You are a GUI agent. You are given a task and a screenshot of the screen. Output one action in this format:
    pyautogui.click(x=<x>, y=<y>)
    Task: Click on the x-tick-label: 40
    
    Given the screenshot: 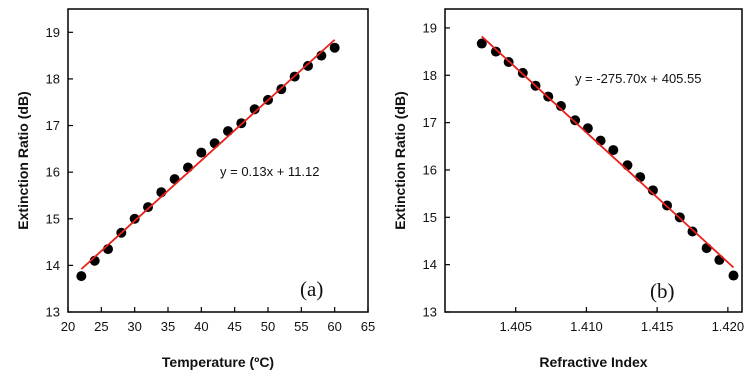 What is the action you would take?
    pyautogui.click(x=201, y=326)
    